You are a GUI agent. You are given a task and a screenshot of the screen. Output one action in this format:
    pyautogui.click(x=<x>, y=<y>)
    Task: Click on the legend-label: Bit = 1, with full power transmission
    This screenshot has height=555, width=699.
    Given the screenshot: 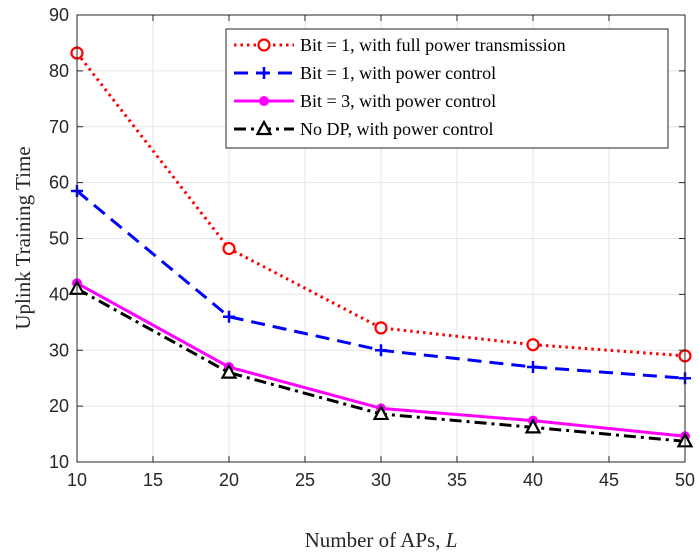 What is the action you would take?
    pyautogui.click(x=433, y=45)
    